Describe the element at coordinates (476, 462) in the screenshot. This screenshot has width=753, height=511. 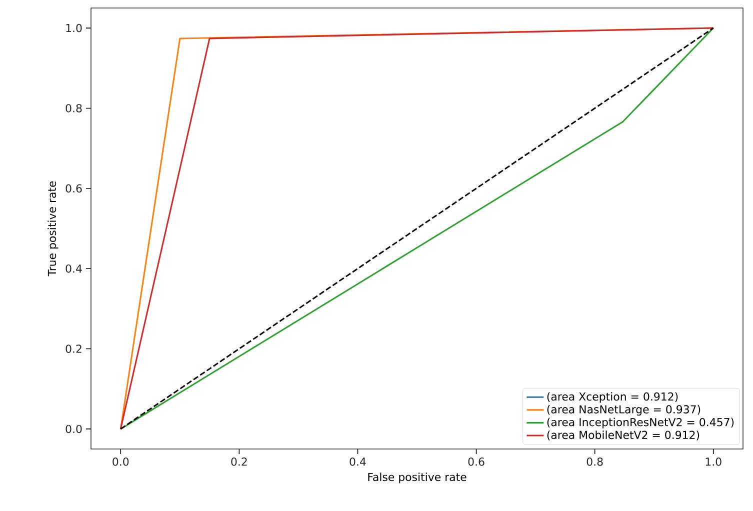
I see `x-tick-label: 0.6` at that location.